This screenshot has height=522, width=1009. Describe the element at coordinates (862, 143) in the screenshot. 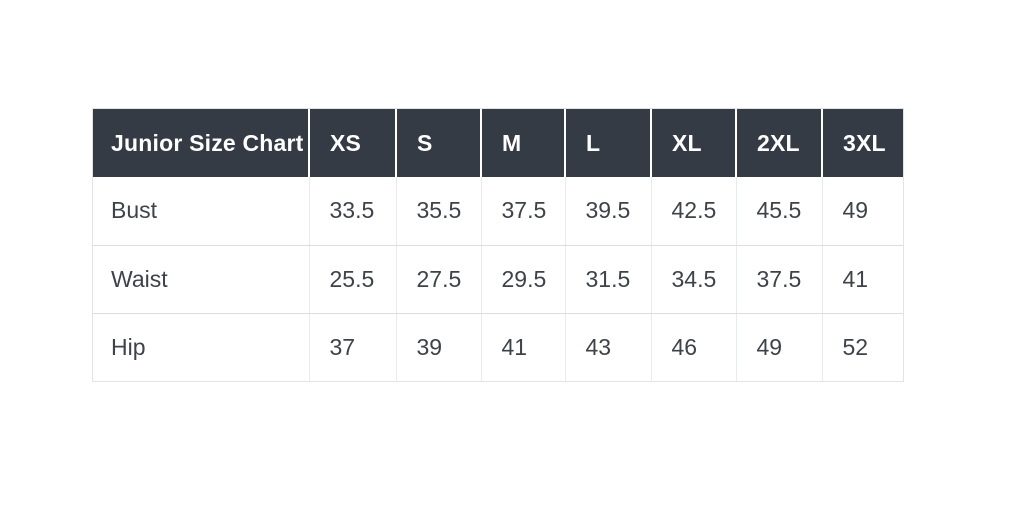

I see `header-cell-3xl: 3XL` at that location.